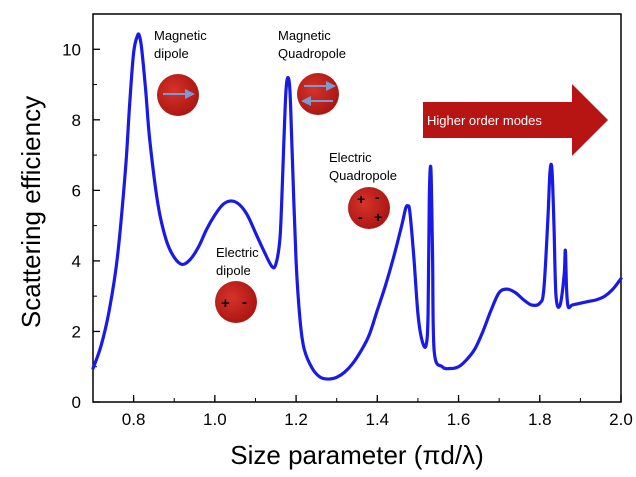 The width and height of the screenshot is (636, 477). Describe the element at coordinates (76, 120) in the screenshot. I see `y-tick-label: 8` at that location.